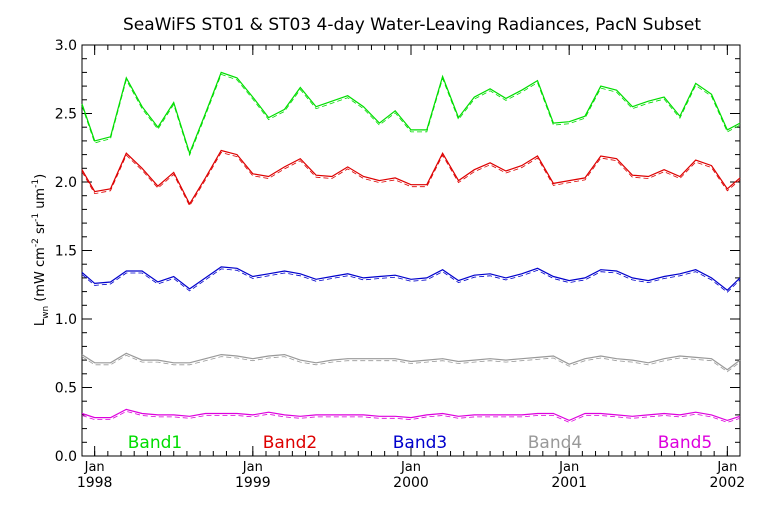  I want to click on y-tick-label: 0.0, so click(66, 457).